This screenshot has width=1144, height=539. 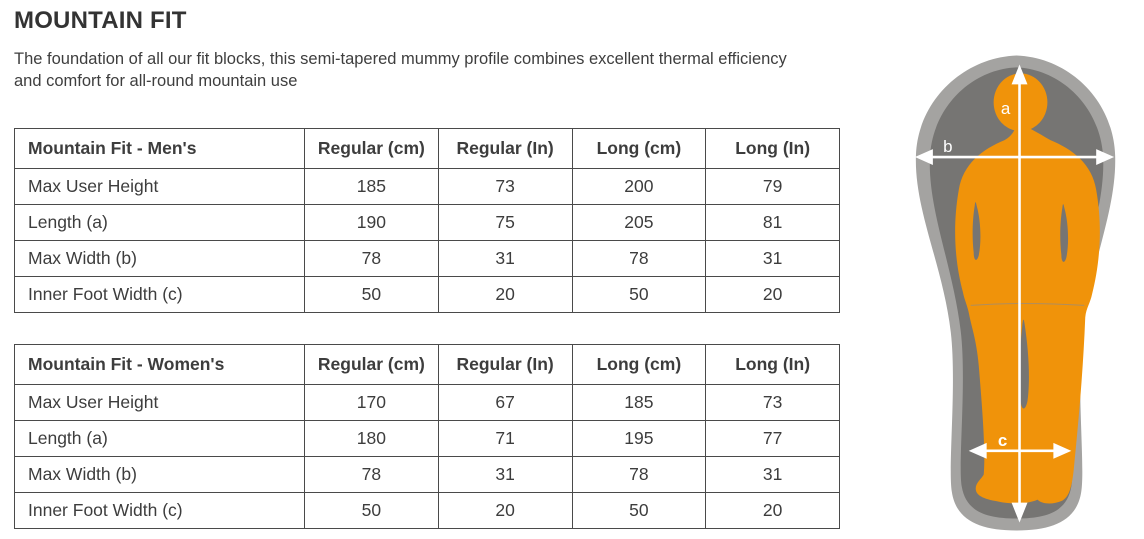 What do you see at coordinates (371, 402) in the screenshot?
I see `cell-value: 170` at bounding box center [371, 402].